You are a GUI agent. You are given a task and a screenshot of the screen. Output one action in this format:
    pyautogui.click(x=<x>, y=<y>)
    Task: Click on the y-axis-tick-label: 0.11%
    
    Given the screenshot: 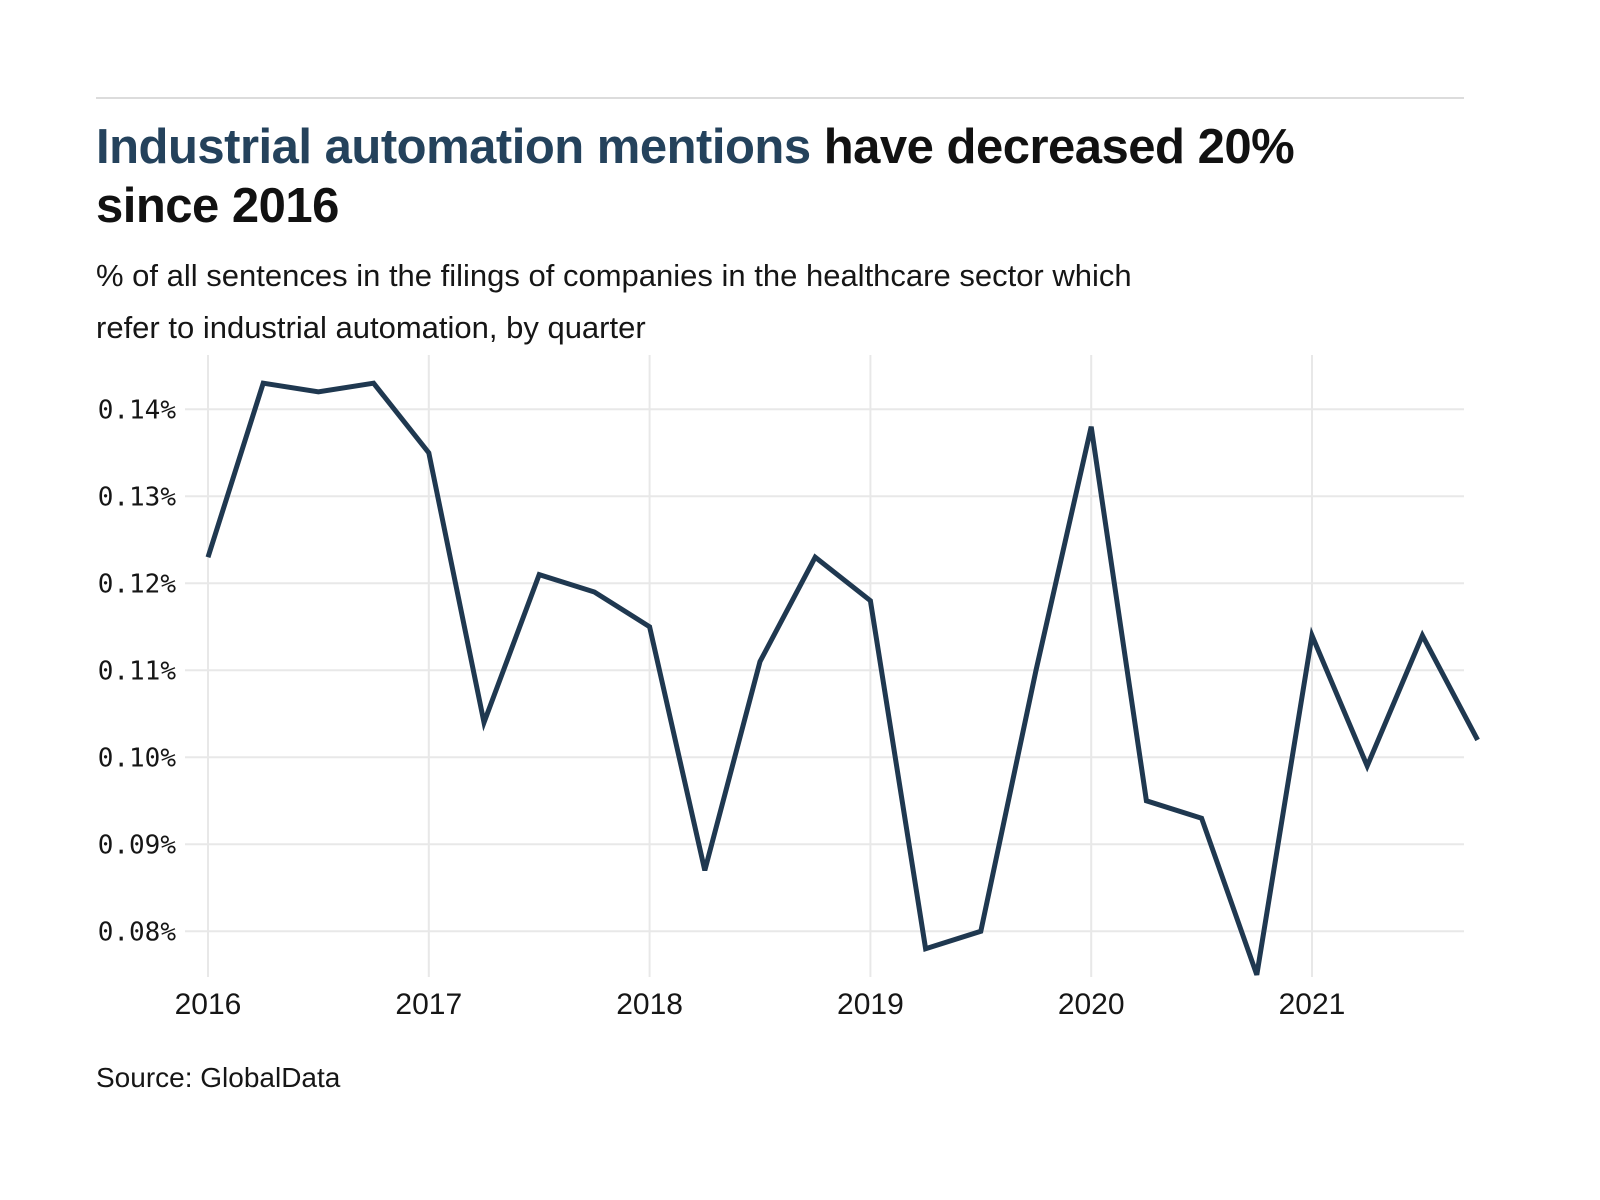 What is the action you would take?
    pyautogui.click(x=137, y=671)
    